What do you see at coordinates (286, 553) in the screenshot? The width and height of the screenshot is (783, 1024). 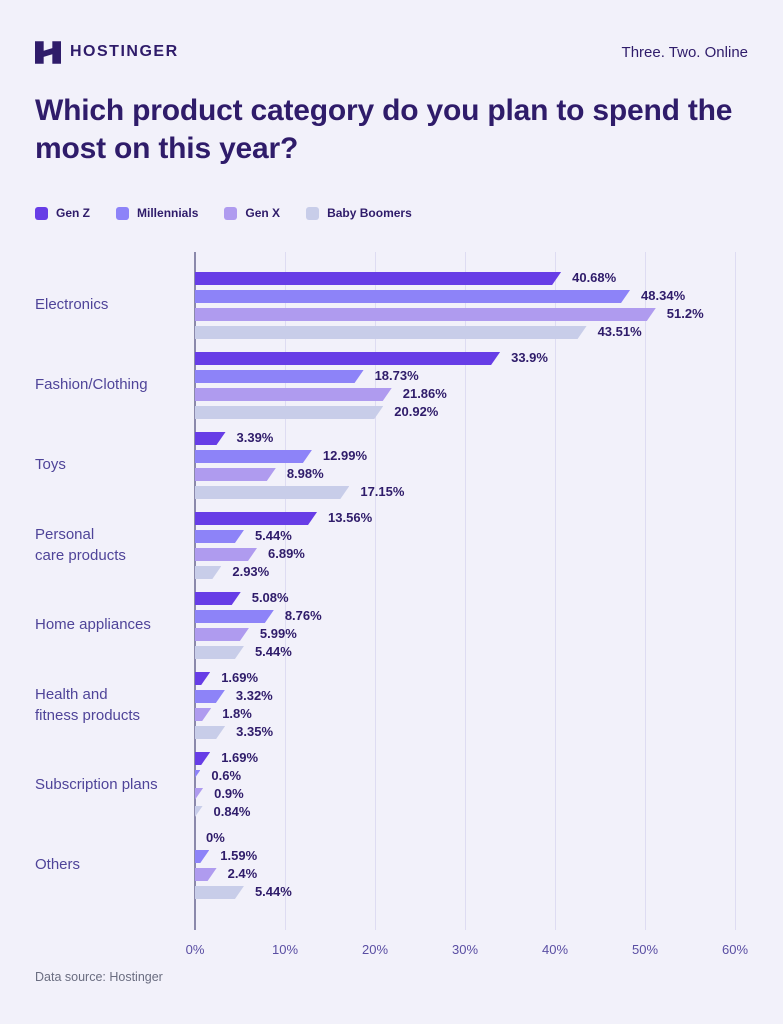 I see `value-label: 6.89%` at bounding box center [286, 553].